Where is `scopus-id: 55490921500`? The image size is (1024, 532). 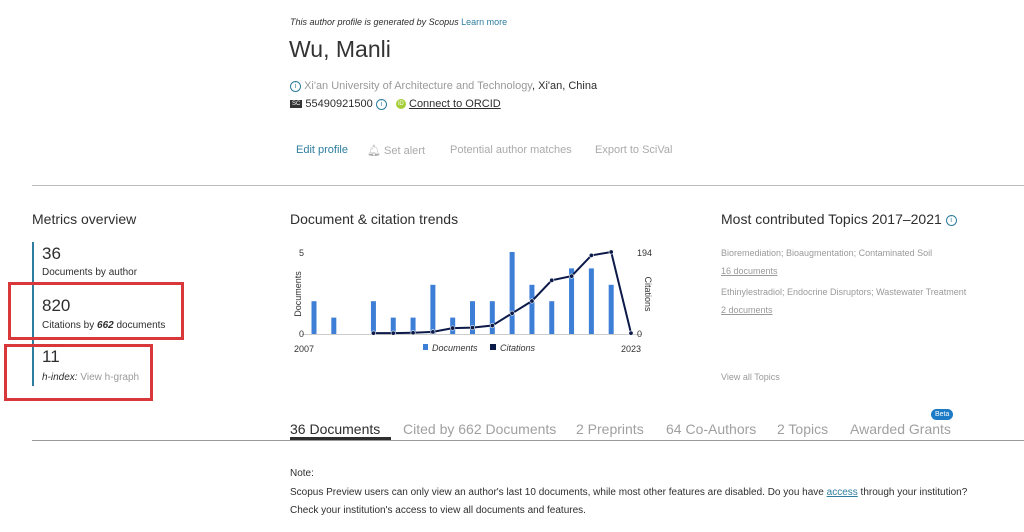 scopus-id: 55490921500 is located at coordinates (339, 104).